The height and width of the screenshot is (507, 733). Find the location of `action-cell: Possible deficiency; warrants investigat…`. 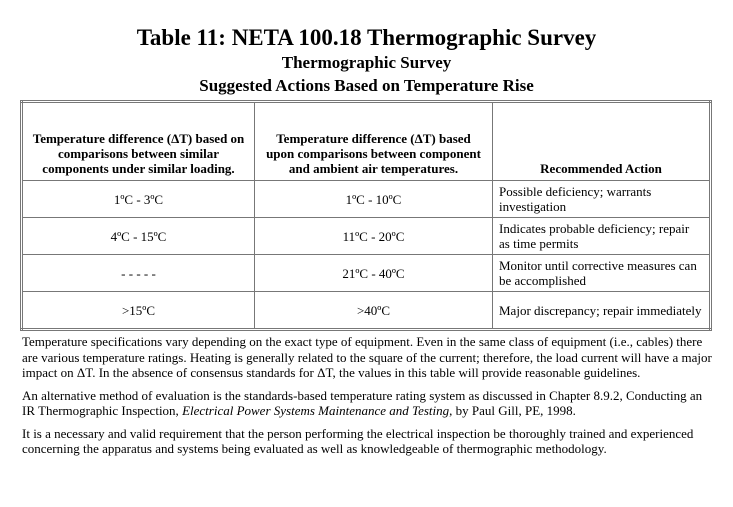

action-cell: Possible deficiency; warrants investigat… is located at coordinates (601, 199).